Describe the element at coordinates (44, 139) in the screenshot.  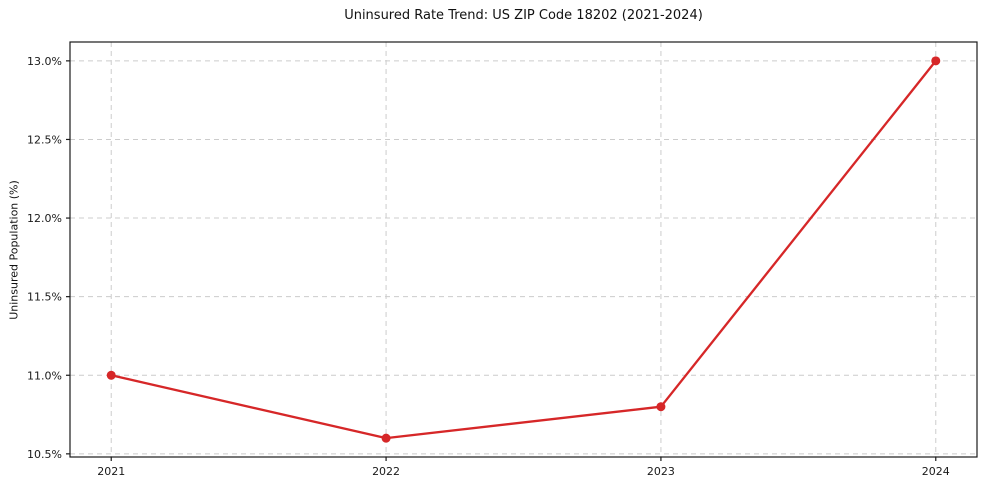
I see `y-tick-label: 12.5%` at that location.